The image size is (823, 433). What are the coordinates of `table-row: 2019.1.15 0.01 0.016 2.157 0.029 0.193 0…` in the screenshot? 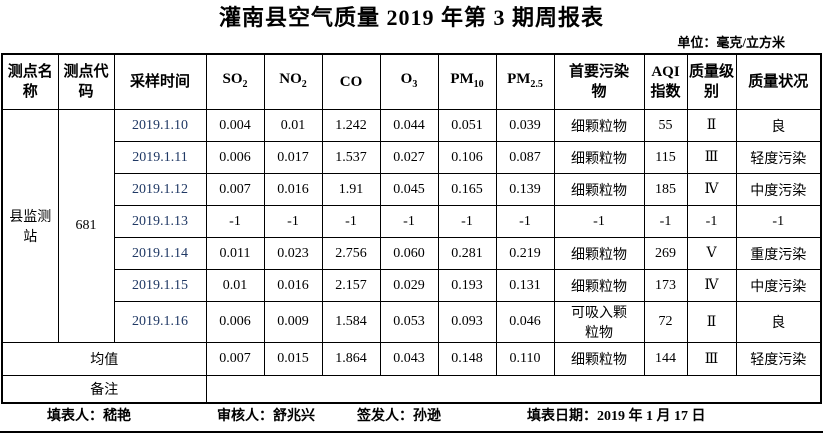 It's located at (412, 285).